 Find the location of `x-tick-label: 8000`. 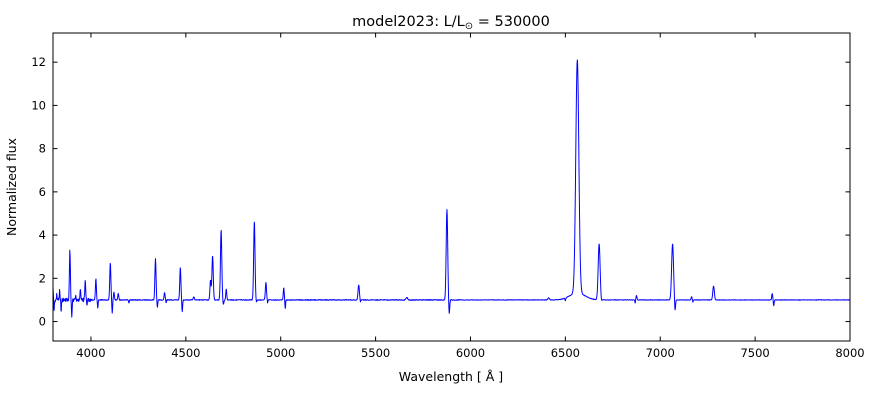

x-tick-label: 8000 is located at coordinates (849, 353).